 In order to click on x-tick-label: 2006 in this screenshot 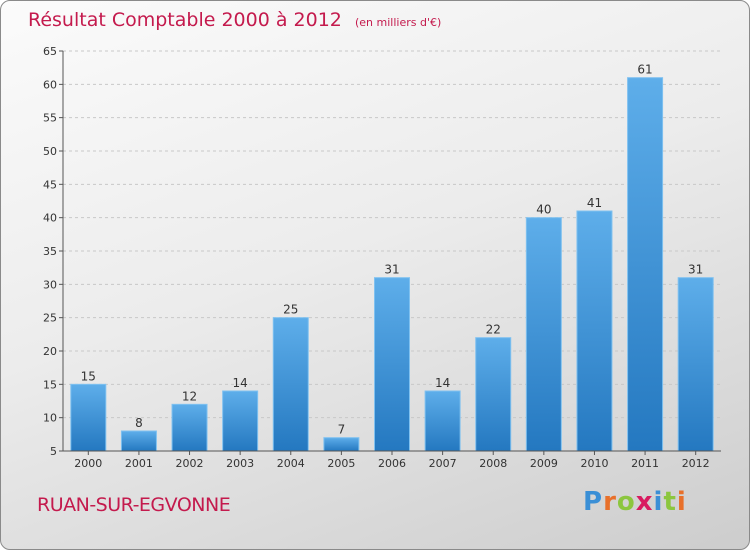, I will do `click(392, 463)`.